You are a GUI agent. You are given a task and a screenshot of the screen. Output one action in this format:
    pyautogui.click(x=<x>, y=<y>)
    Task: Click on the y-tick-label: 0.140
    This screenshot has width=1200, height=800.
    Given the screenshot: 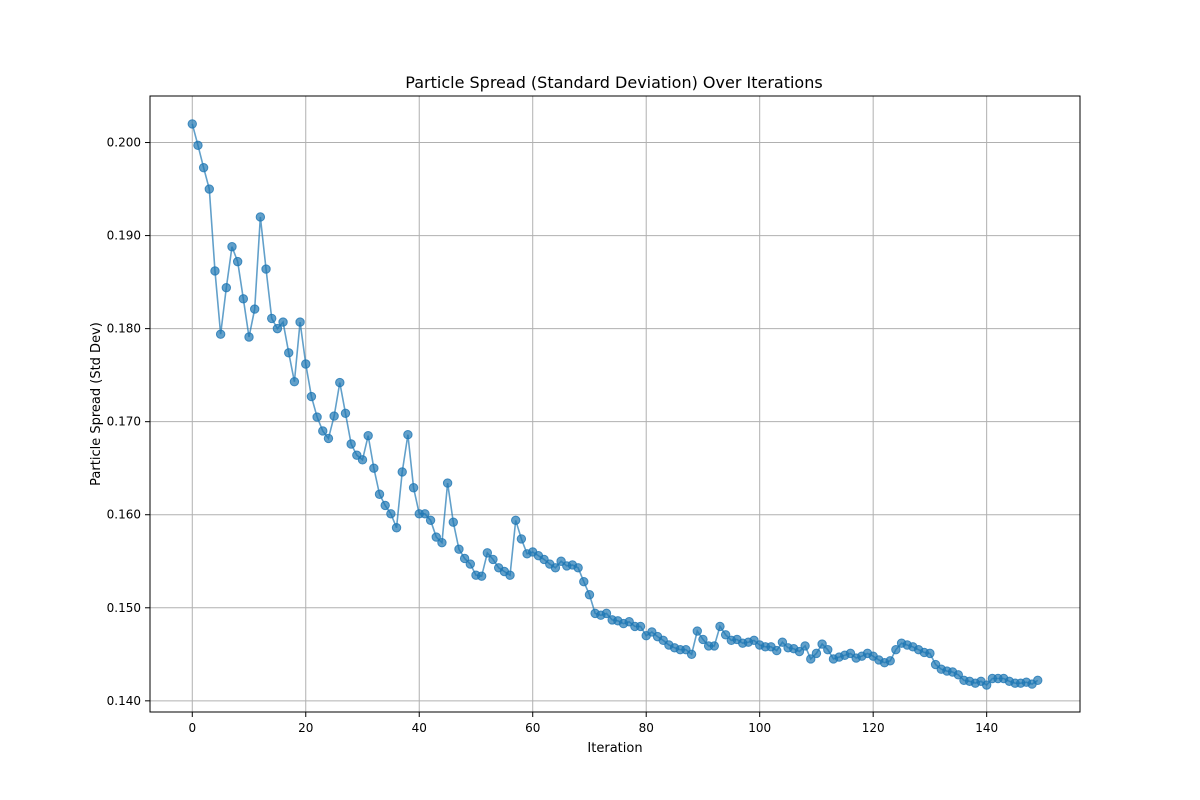 What is the action you would take?
    pyautogui.click(x=124, y=701)
    